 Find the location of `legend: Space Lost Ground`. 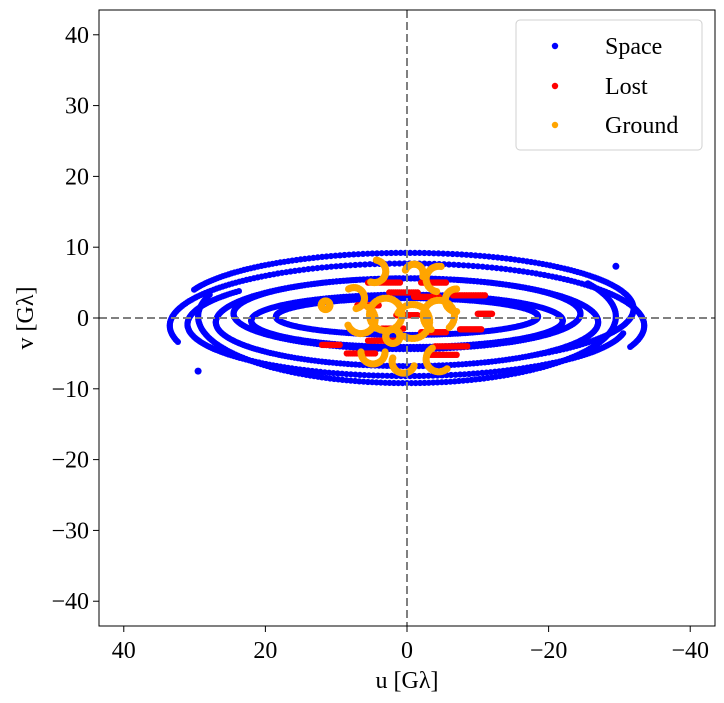

legend: Space Lost Ground is located at coordinates (609, 85).